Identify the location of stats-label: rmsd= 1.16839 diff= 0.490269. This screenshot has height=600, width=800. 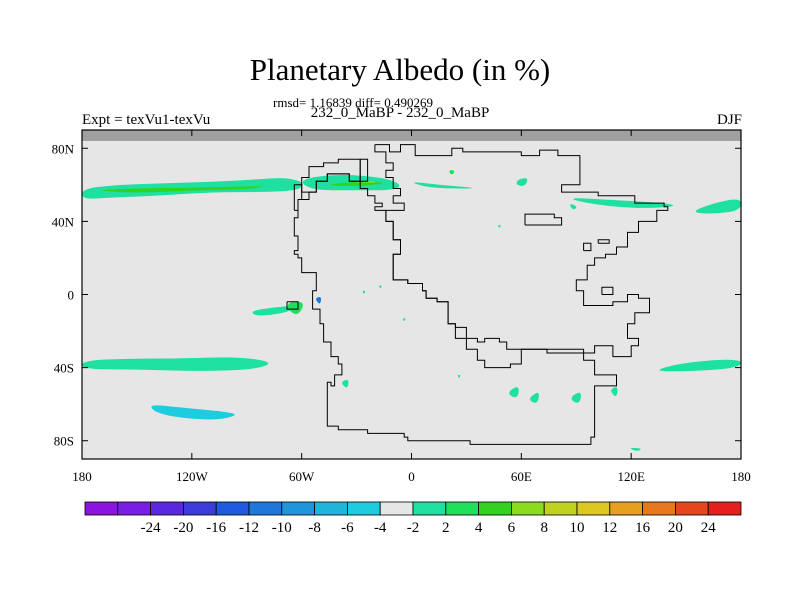
(353, 102).